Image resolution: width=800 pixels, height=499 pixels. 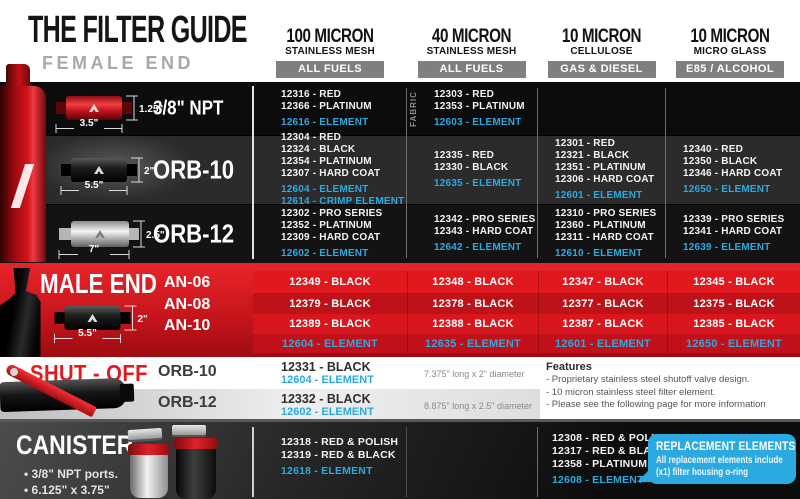 What do you see at coordinates (471, 170) in the screenshot?
I see `parts-cell: 12335 - RED 12330 - BLACK 12635 - ELEMENT` at bounding box center [471, 170].